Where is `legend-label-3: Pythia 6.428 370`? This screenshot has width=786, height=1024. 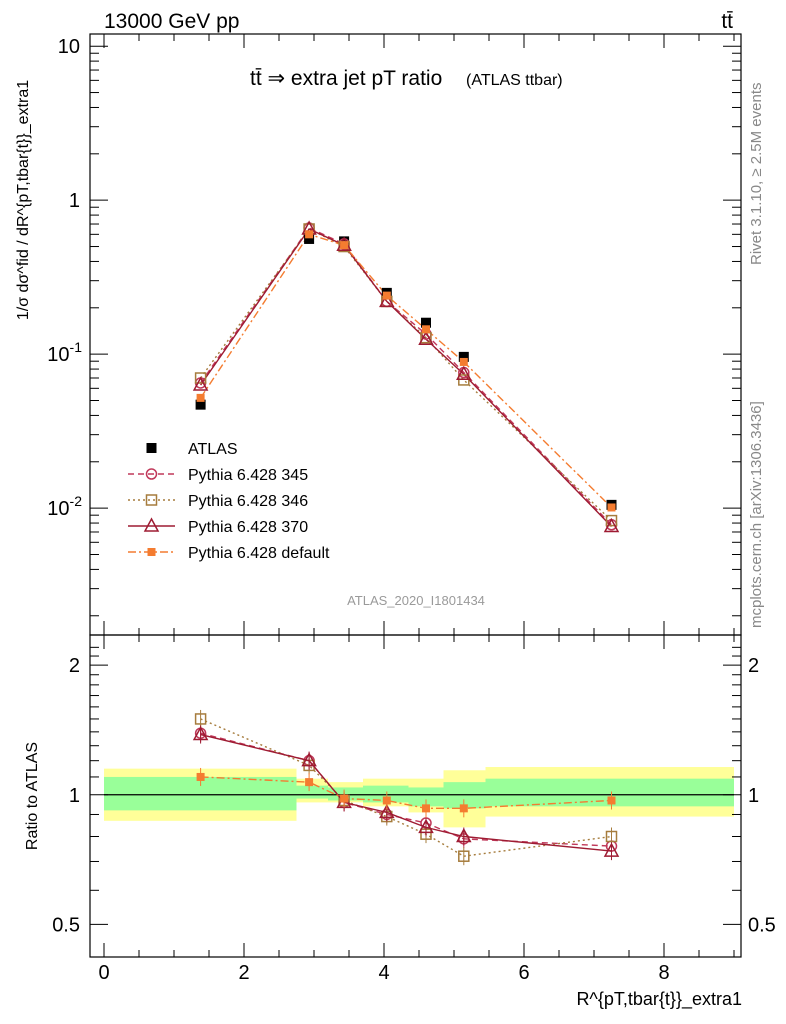
legend-label-3: Pythia 6.428 370 is located at coordinates (248, 527).